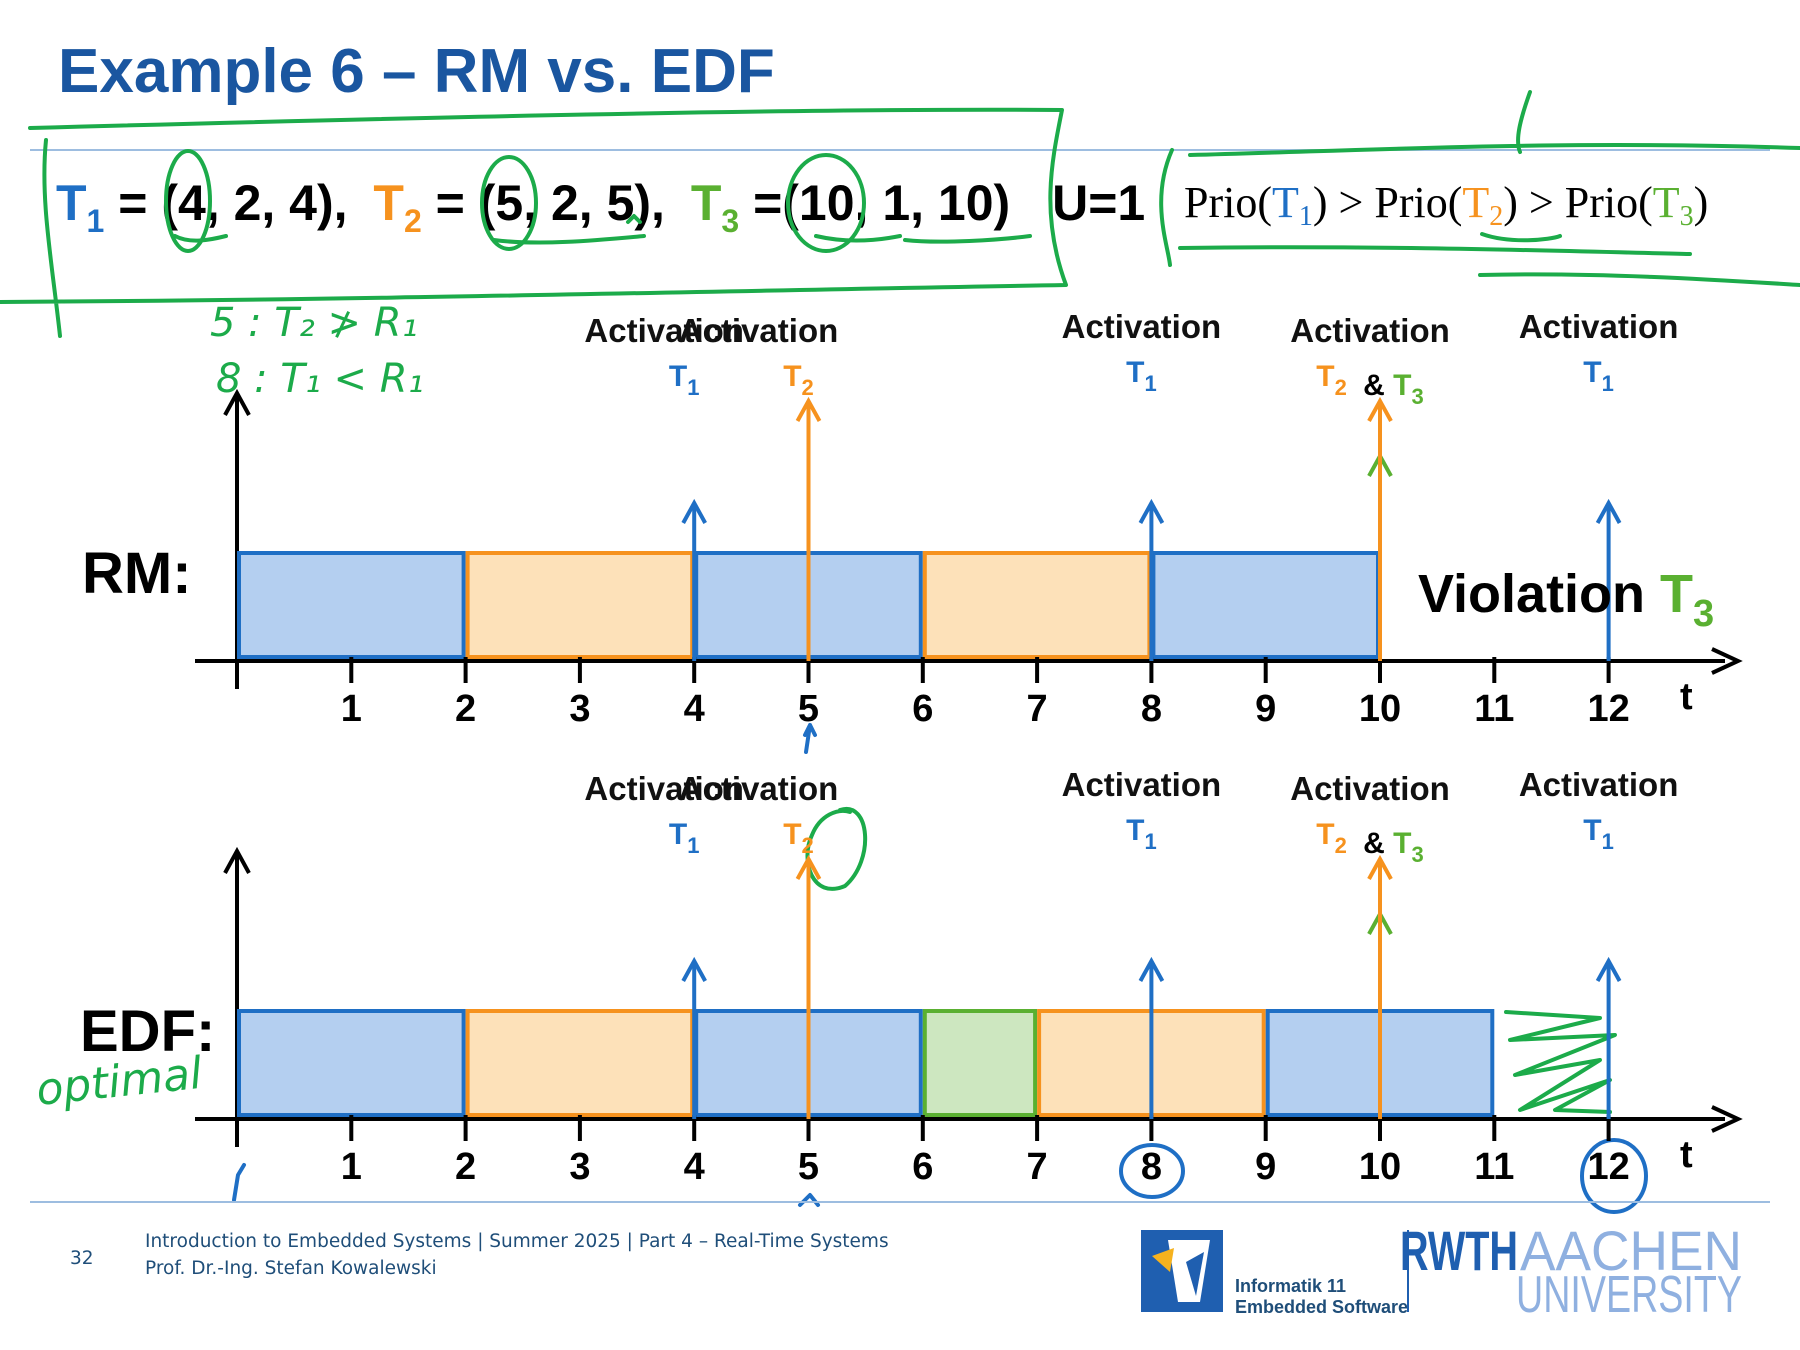 The width and height of the screenshot is (1800, 1350). What do you see at coordinates (809, 1200) in the screenshot?
I see `ink-arrow-5-edf` at bounding box center [809, 1200].